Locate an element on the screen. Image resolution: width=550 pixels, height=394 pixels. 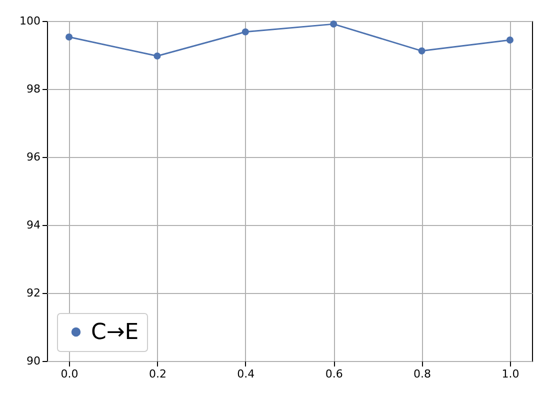
x-tick-label: 0.8 is located at coordinates (423, 374).